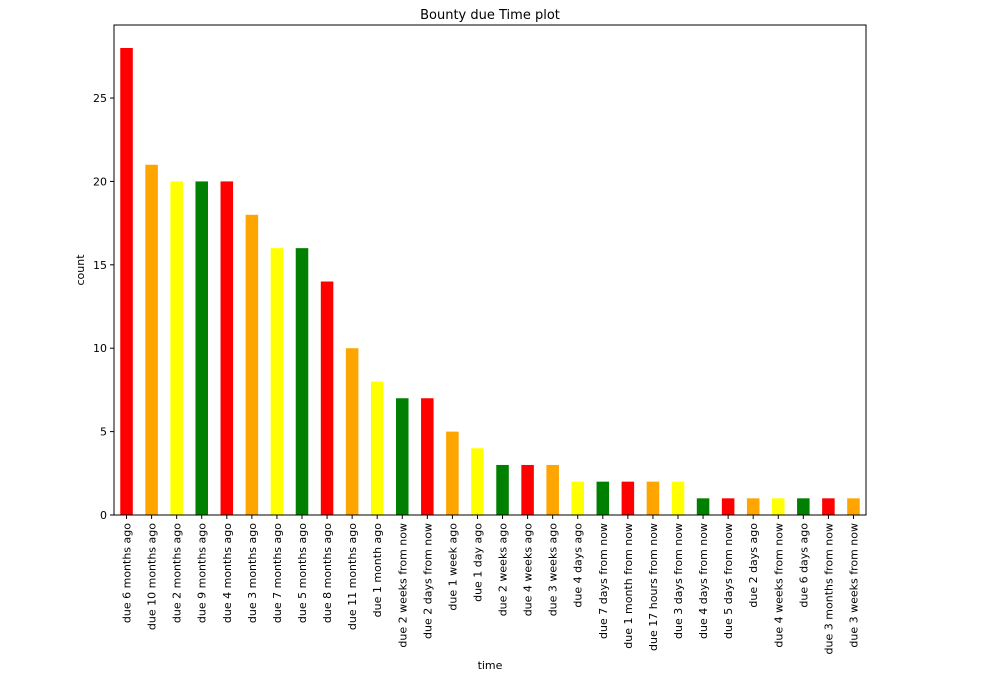  What do you see at coordinates (778, 585) in the screenshot?
I see `x-tick-label: due 4 weeks from now` at bounding box center [778, 585].